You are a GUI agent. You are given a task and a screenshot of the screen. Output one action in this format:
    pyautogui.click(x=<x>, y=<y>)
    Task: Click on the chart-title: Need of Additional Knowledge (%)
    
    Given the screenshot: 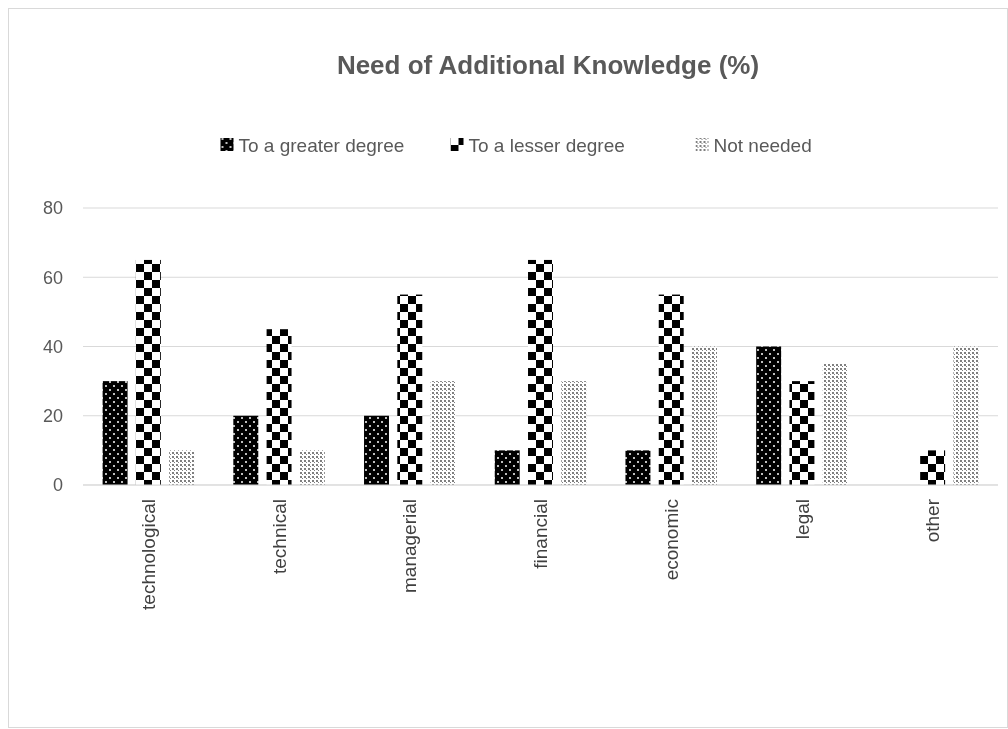 What is the action you would take?
    pyautogui.click(x=548, y=65)
    